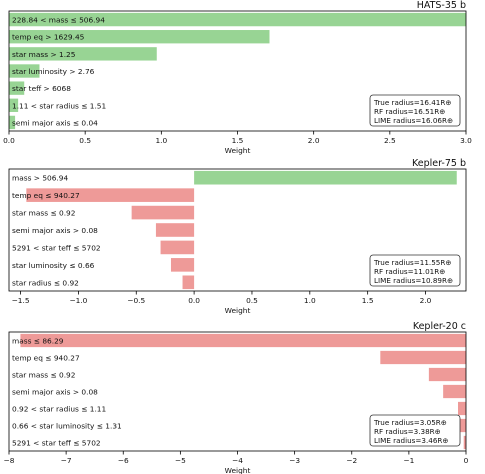 The height and width of the screenshot is (474, 485). Describe the element at coordinates (407, 431) in the screenshot. I see `radius-annotation-line: RF radius=3.38R⊕` at that location.